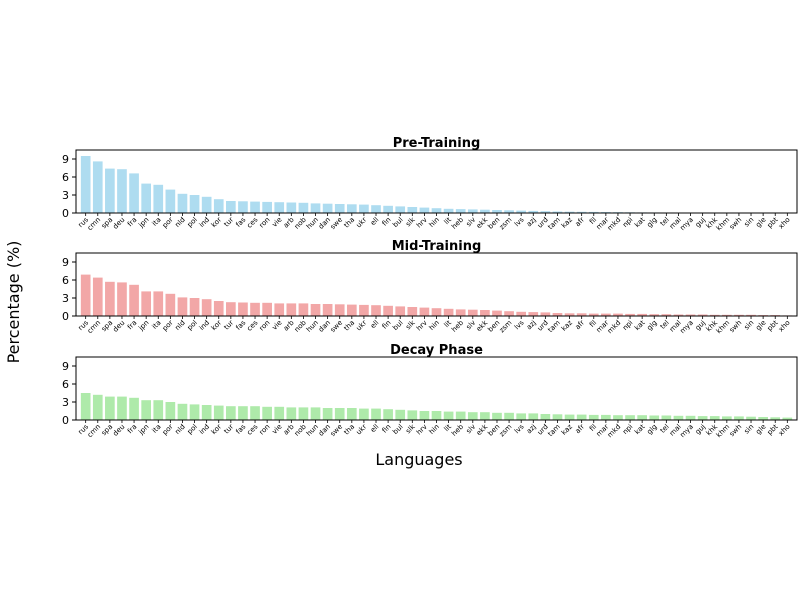  Describe the element at coordinates (85, 295) in the screenshot. I see `bar-rus` at that location.